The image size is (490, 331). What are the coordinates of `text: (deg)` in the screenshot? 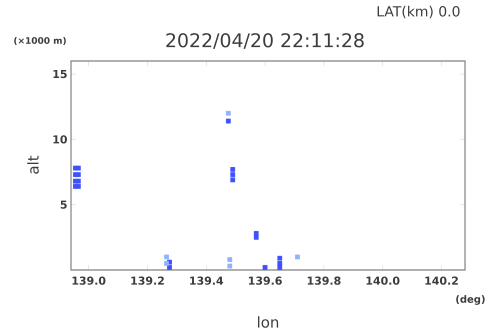 It's located at (470, 300).